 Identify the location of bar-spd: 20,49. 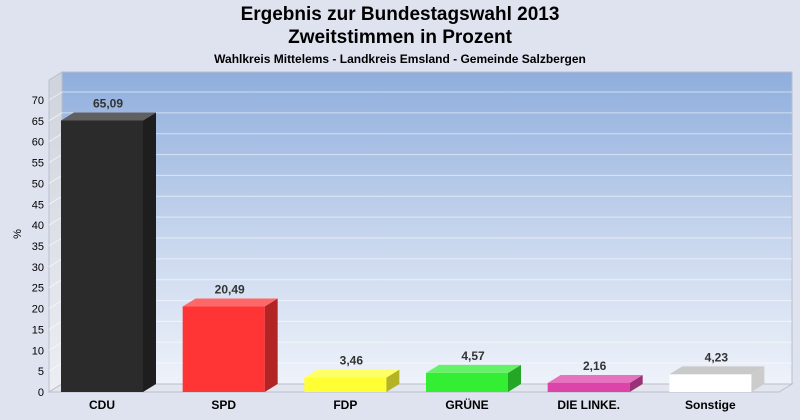
(230, 337).